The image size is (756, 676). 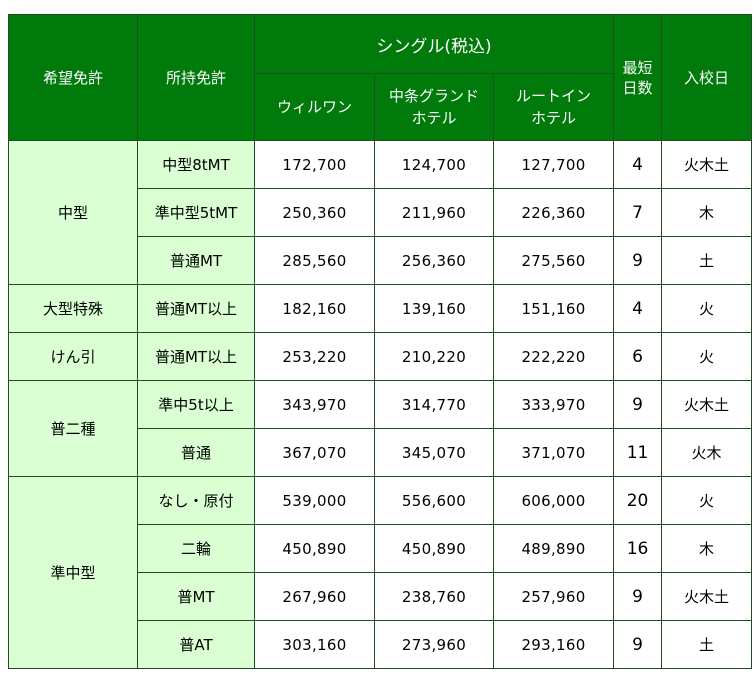 What do you see at coordinates (434, 596) in the screenshot?
I see `price-cell: 238,760` at bounding box center [434, 596].